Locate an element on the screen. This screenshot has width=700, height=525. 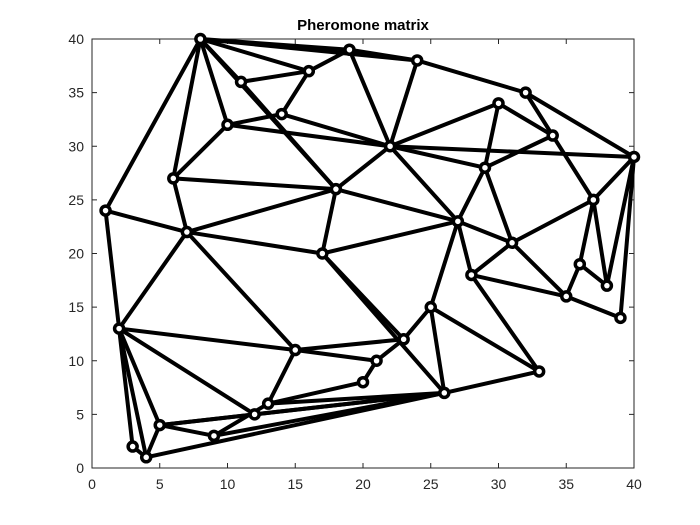
y-tick-label: 35 is located at coordinates (76, 93).